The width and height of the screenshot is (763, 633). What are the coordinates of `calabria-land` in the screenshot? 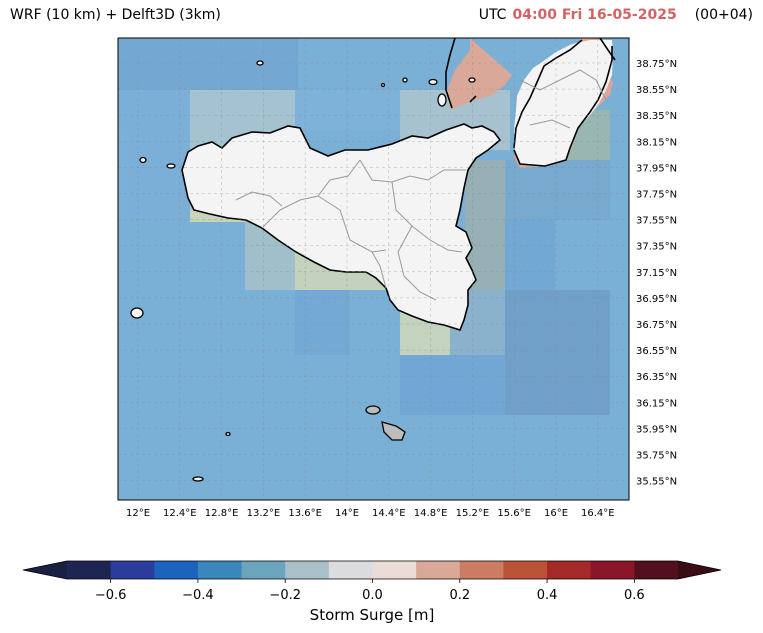 It's located at (563, 103).